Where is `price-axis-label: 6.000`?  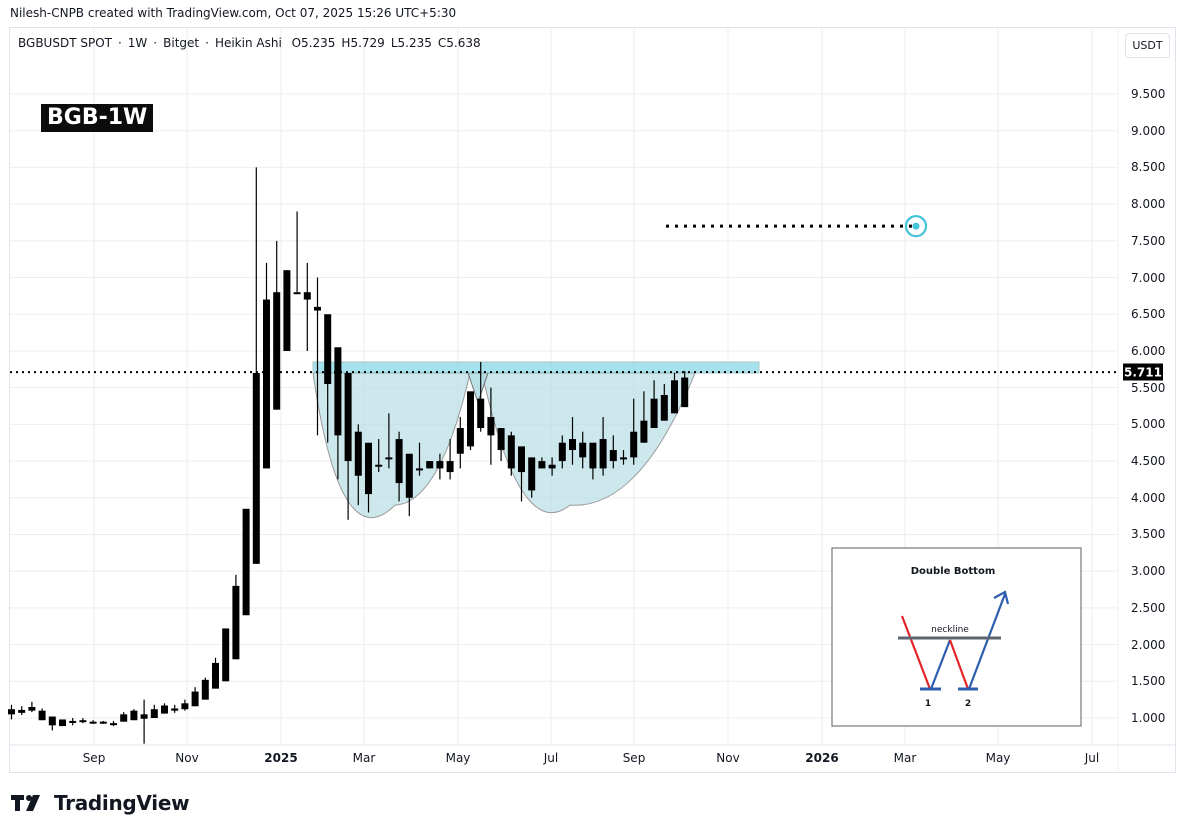 price-axis-label: 6.000 is located at coordinates (1148, 350).